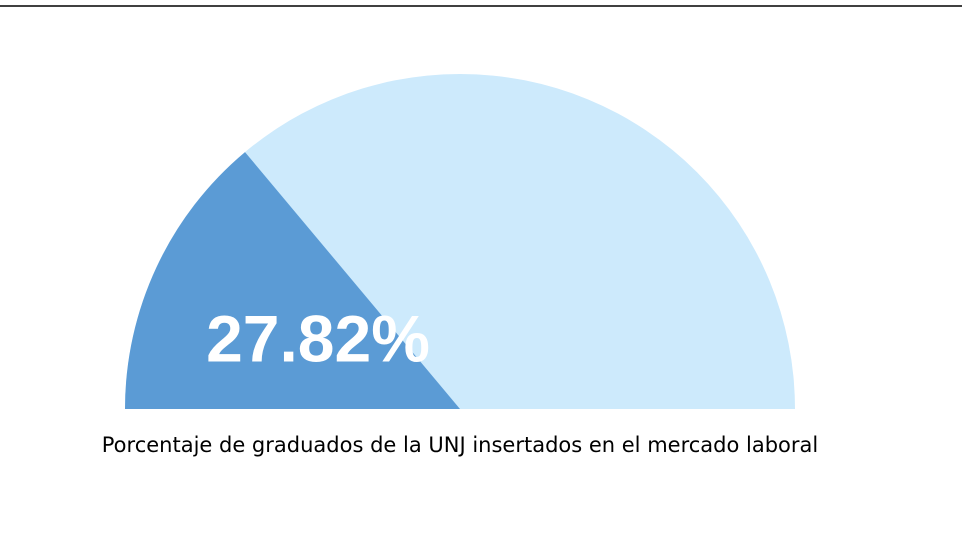 The image size is (962, 560). I want to click on value-label: 27.82%, so click(318, 338).